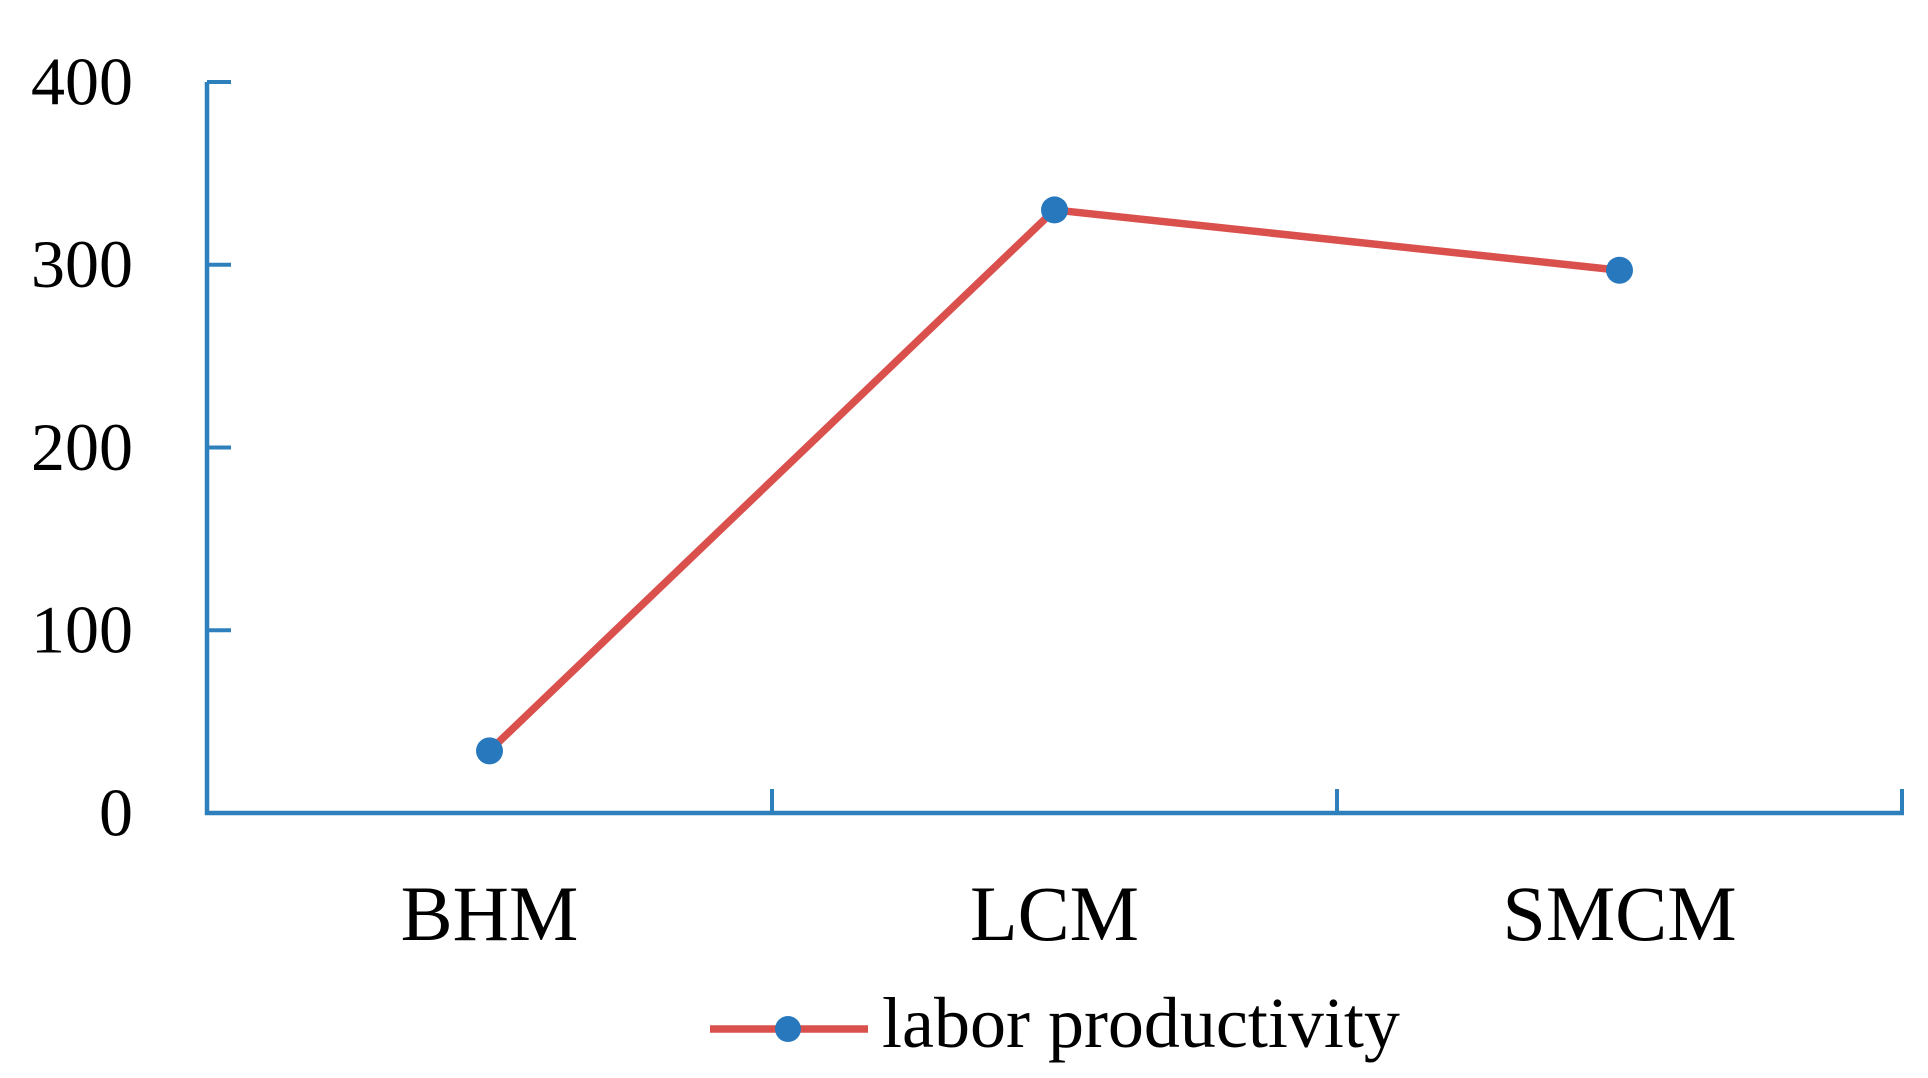  What do you see at coordinates (1054, 913) in the screenshot?
I see `x-category-label: LCM` at bounding box center [1054, 913].